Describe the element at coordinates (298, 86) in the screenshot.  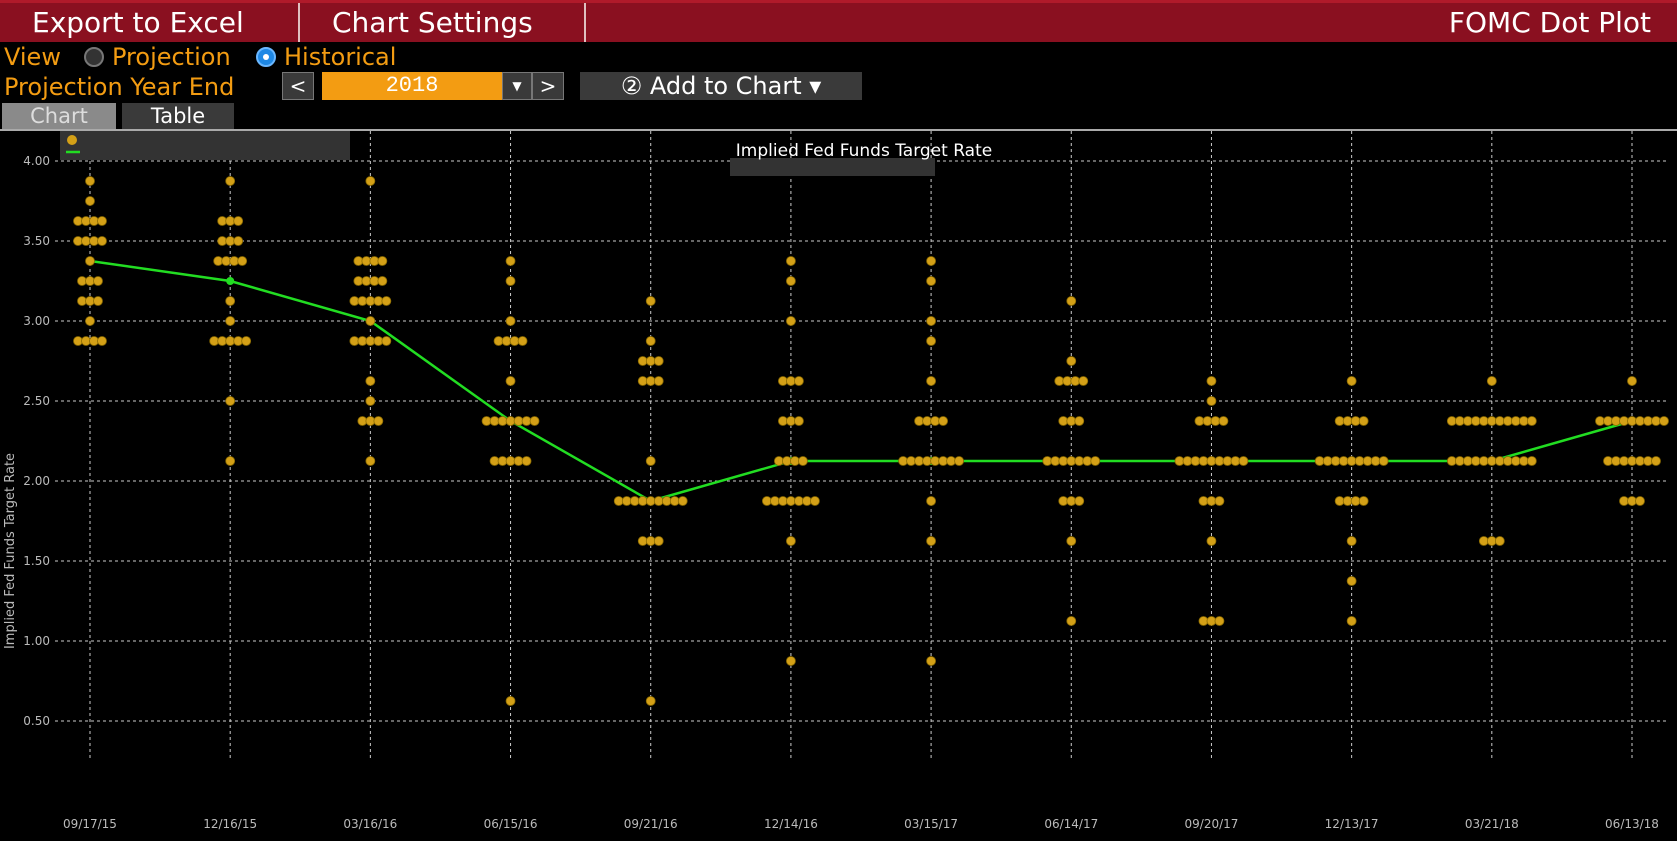
I see `prev-year-button: <` at that location.